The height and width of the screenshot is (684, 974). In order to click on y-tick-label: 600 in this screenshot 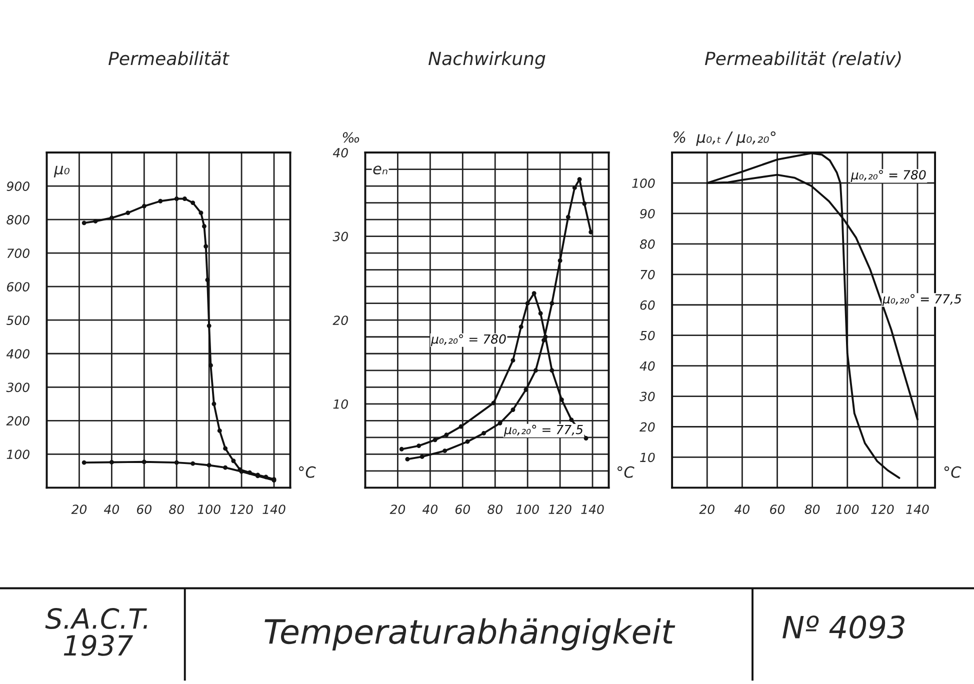, I will do `click(18, 287)`.